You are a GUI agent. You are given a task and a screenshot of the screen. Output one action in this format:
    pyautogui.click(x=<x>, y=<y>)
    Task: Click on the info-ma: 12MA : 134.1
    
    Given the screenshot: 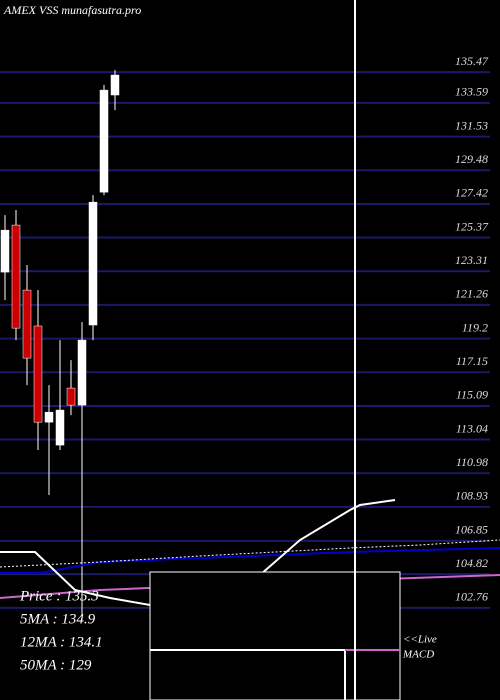 What is the action you would take?
    pyautogui.click(x=61, y=642)
    